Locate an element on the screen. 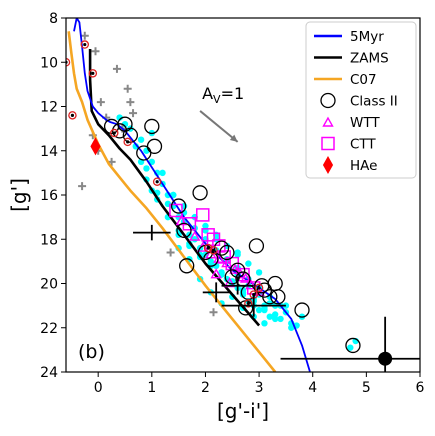 This screenshot has height=436, width=435. typical-error-point is located at coordinates (385, 358).